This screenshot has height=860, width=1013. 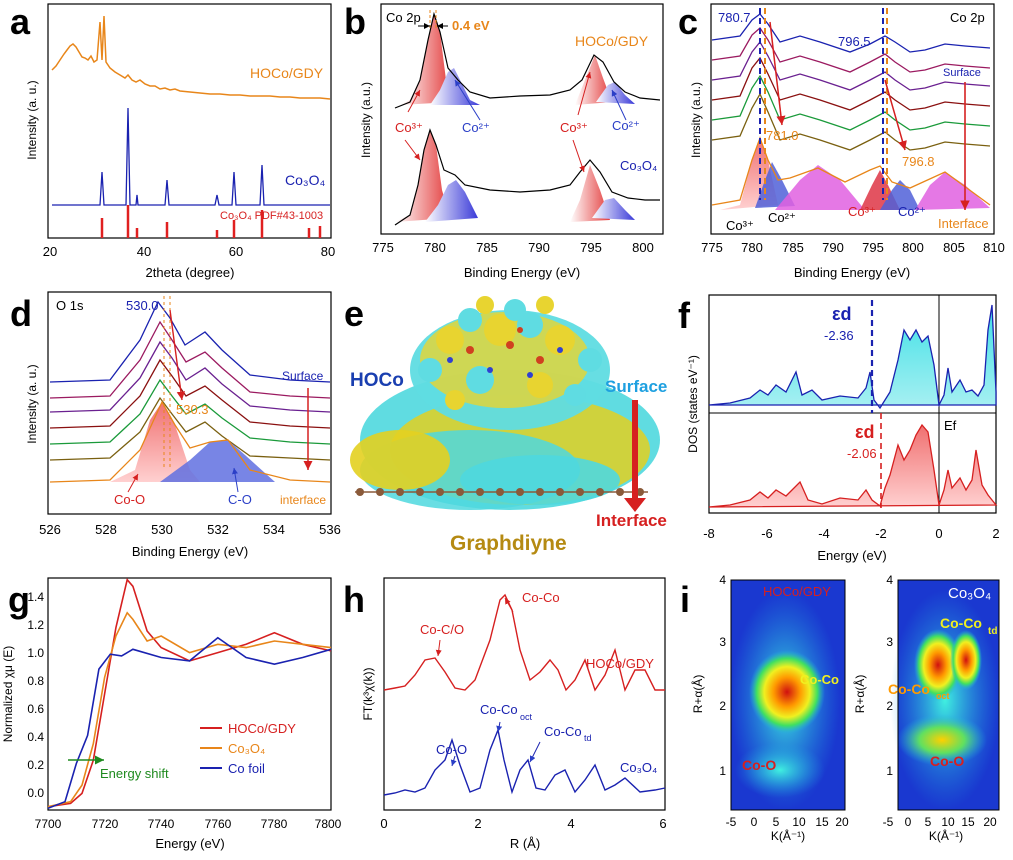 I want to click on y-axis-label-b: Intensity (a.u.), so click(x=366, y=120).